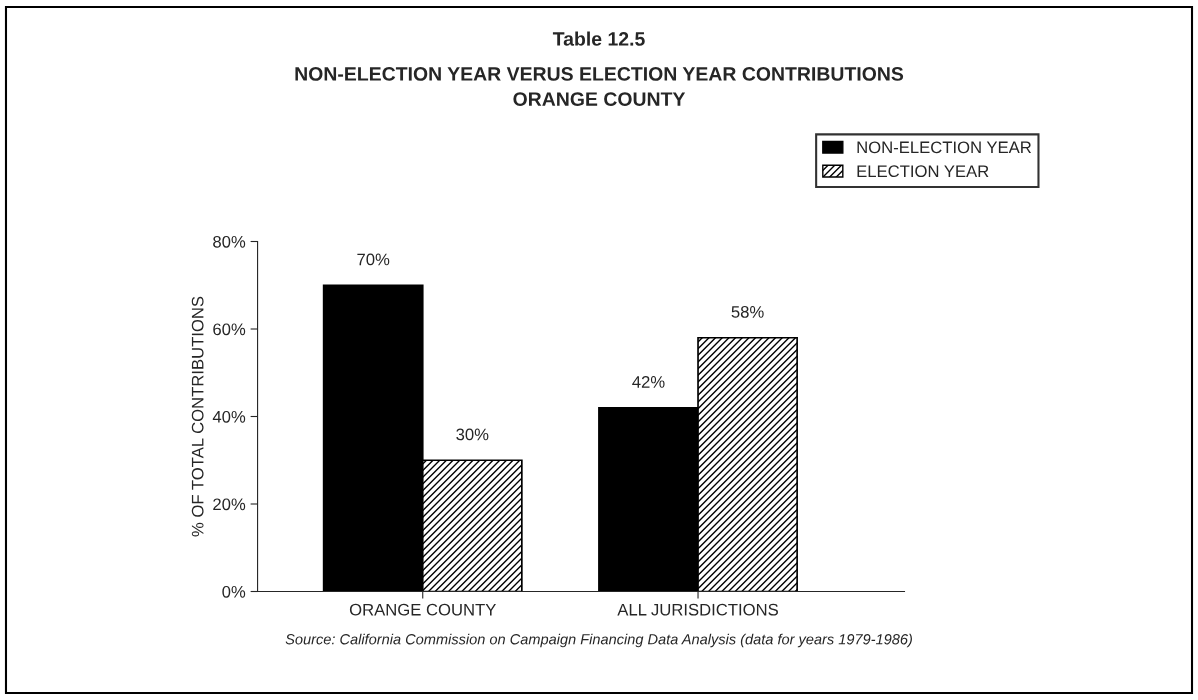 Image resolution: width=1198 pixels, height=700 pixels. I want to click on y-tick-label: 20%, so click(229, 504).